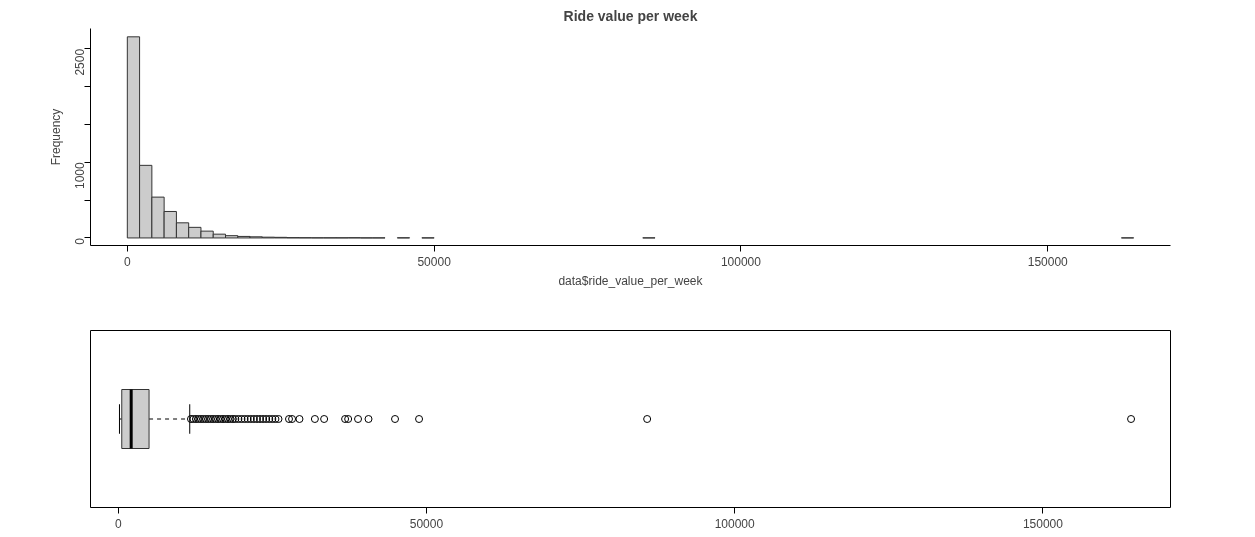  What do you see at coordinates (80, 62) in the screenshot?
I see `y-tick-label: 2500` at bounding box center [80, 62].